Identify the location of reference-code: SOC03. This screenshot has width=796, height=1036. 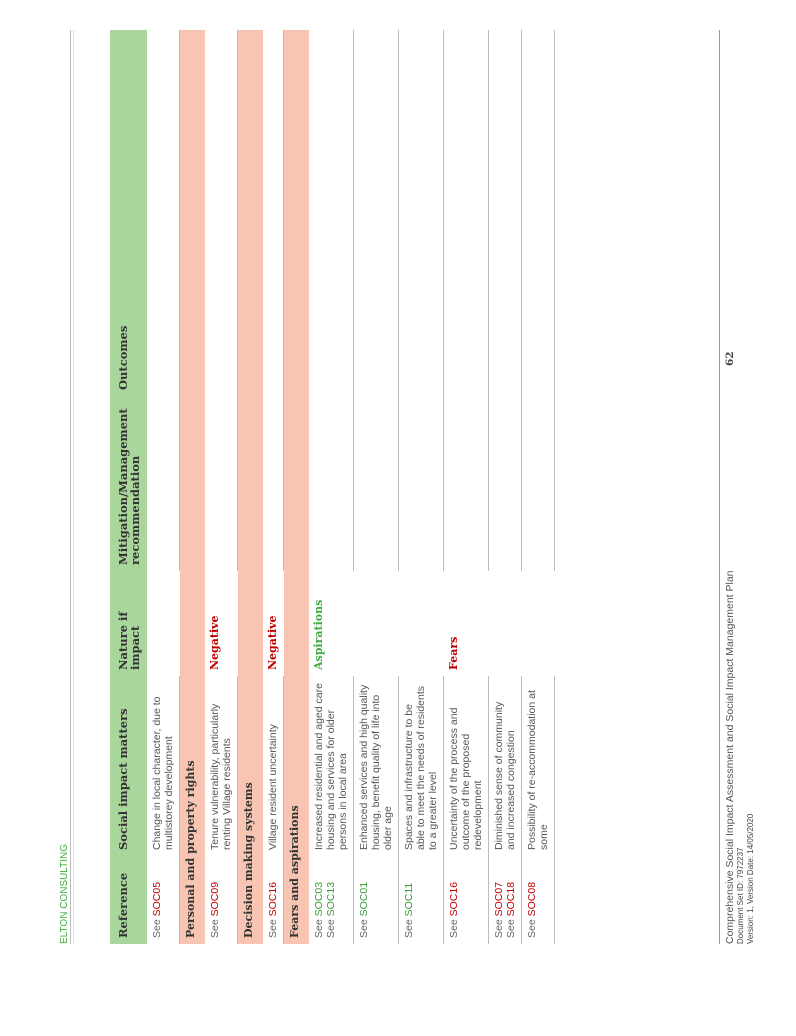
(319, 899).